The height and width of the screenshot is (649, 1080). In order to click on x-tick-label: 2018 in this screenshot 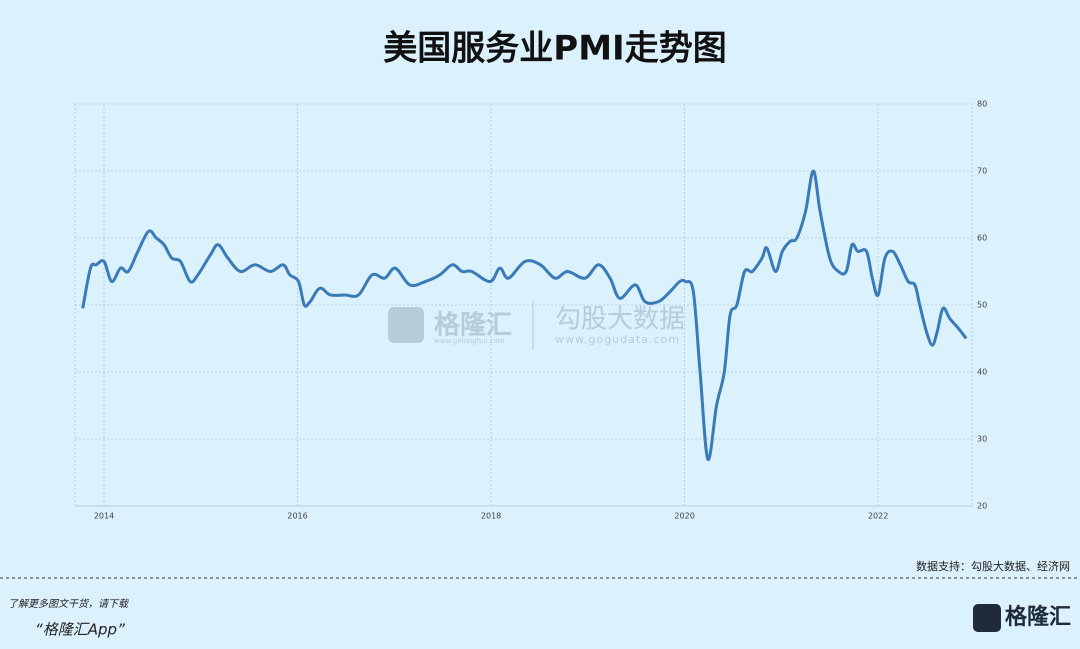, I will do `click(491, 516)`.